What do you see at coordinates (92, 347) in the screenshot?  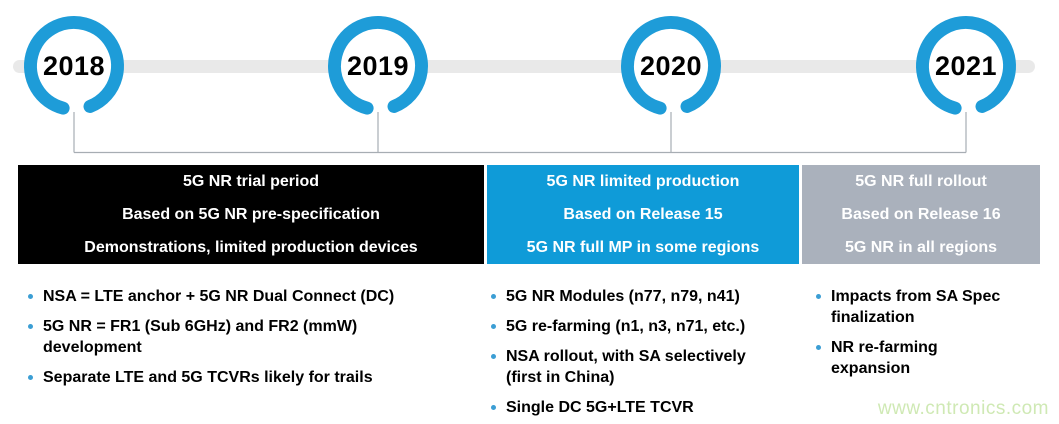 I see `bullet-text-line: development` at bounding box center [92, 347].